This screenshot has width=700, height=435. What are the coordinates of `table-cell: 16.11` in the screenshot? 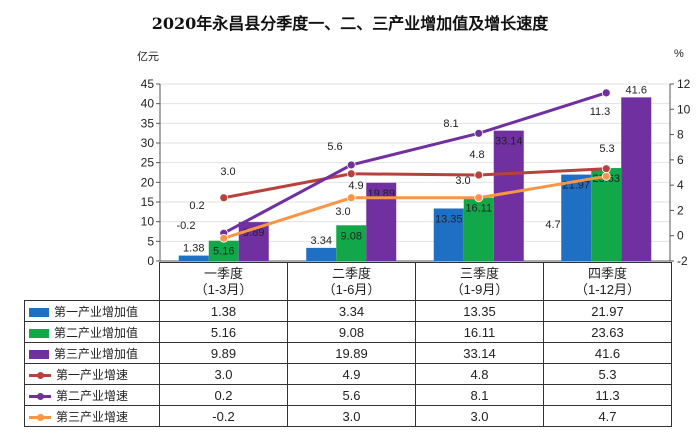 It's located at (479, 332).